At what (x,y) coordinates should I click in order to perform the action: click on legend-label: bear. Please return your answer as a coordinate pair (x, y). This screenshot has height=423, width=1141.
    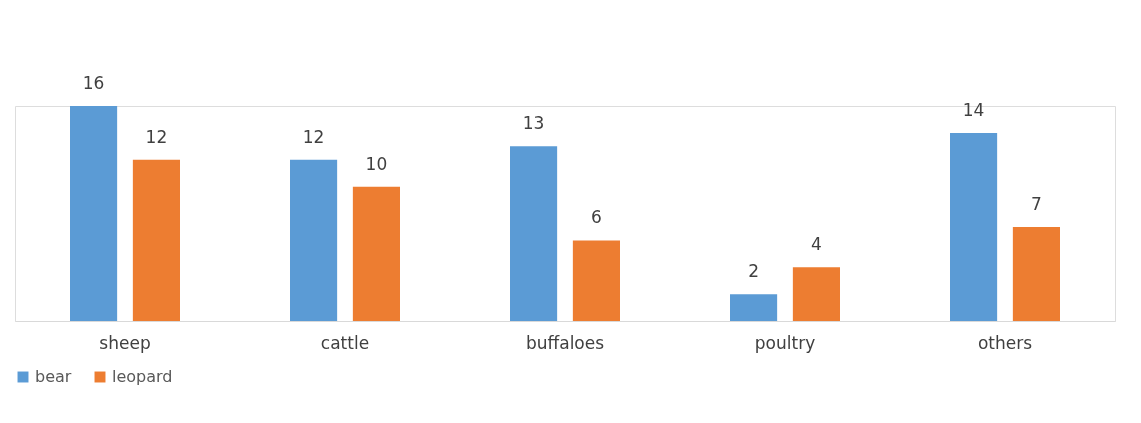
    Looking at the image, I should click on (53, 376).